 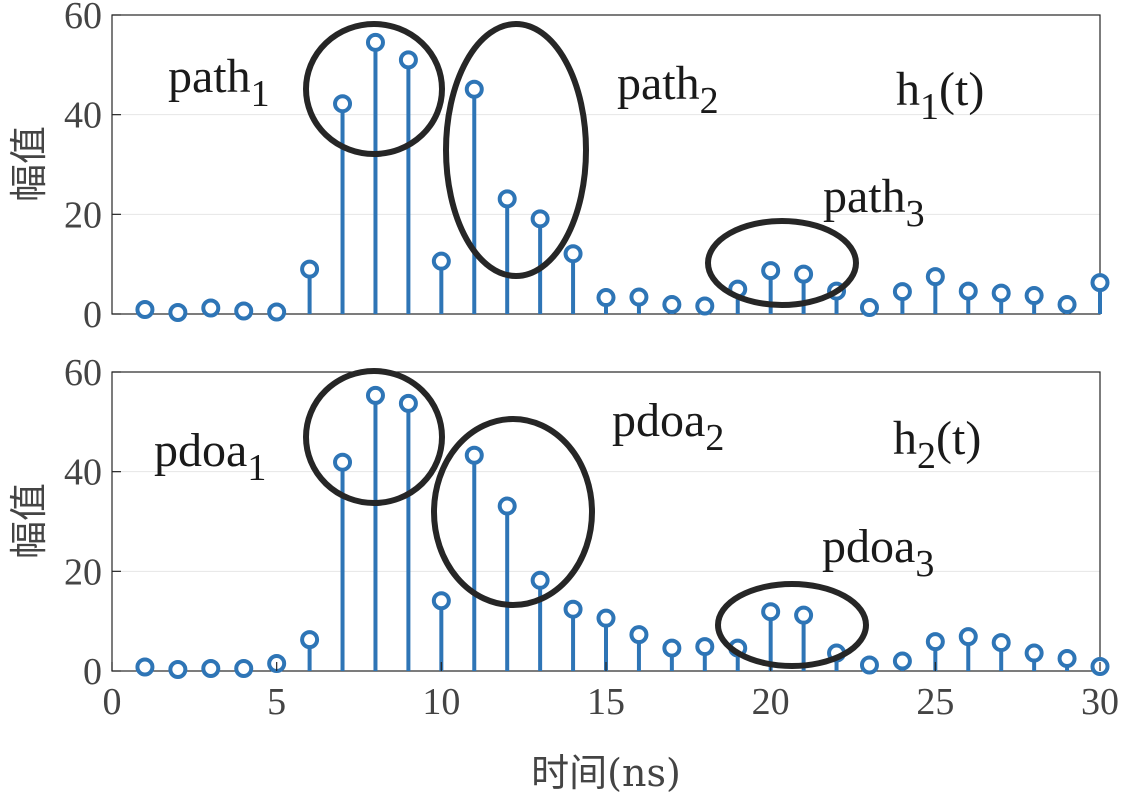 What do you see at coordinates (782, 263) in the screenshot?
I see `path-3-ellipse` at bounding box center [782, 263].